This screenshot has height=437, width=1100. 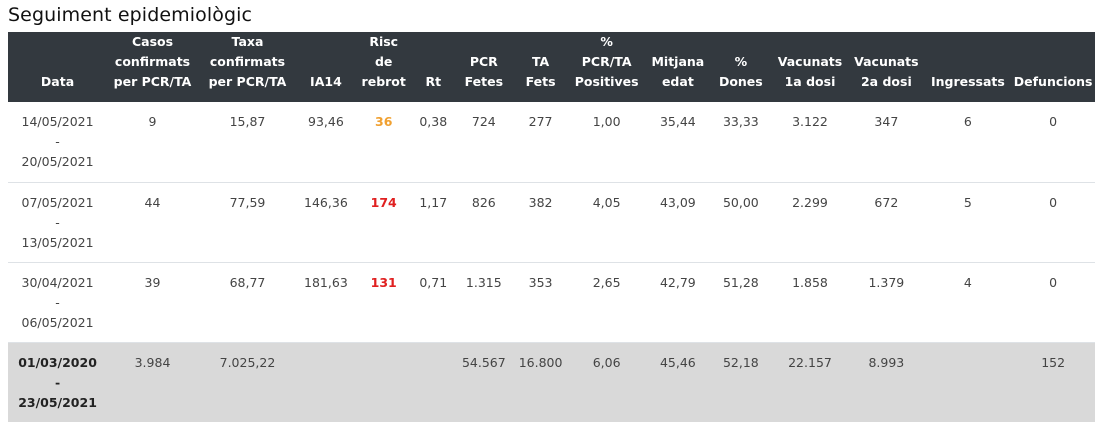 I want to click on column-header: Data, so click(x=58, y=67).